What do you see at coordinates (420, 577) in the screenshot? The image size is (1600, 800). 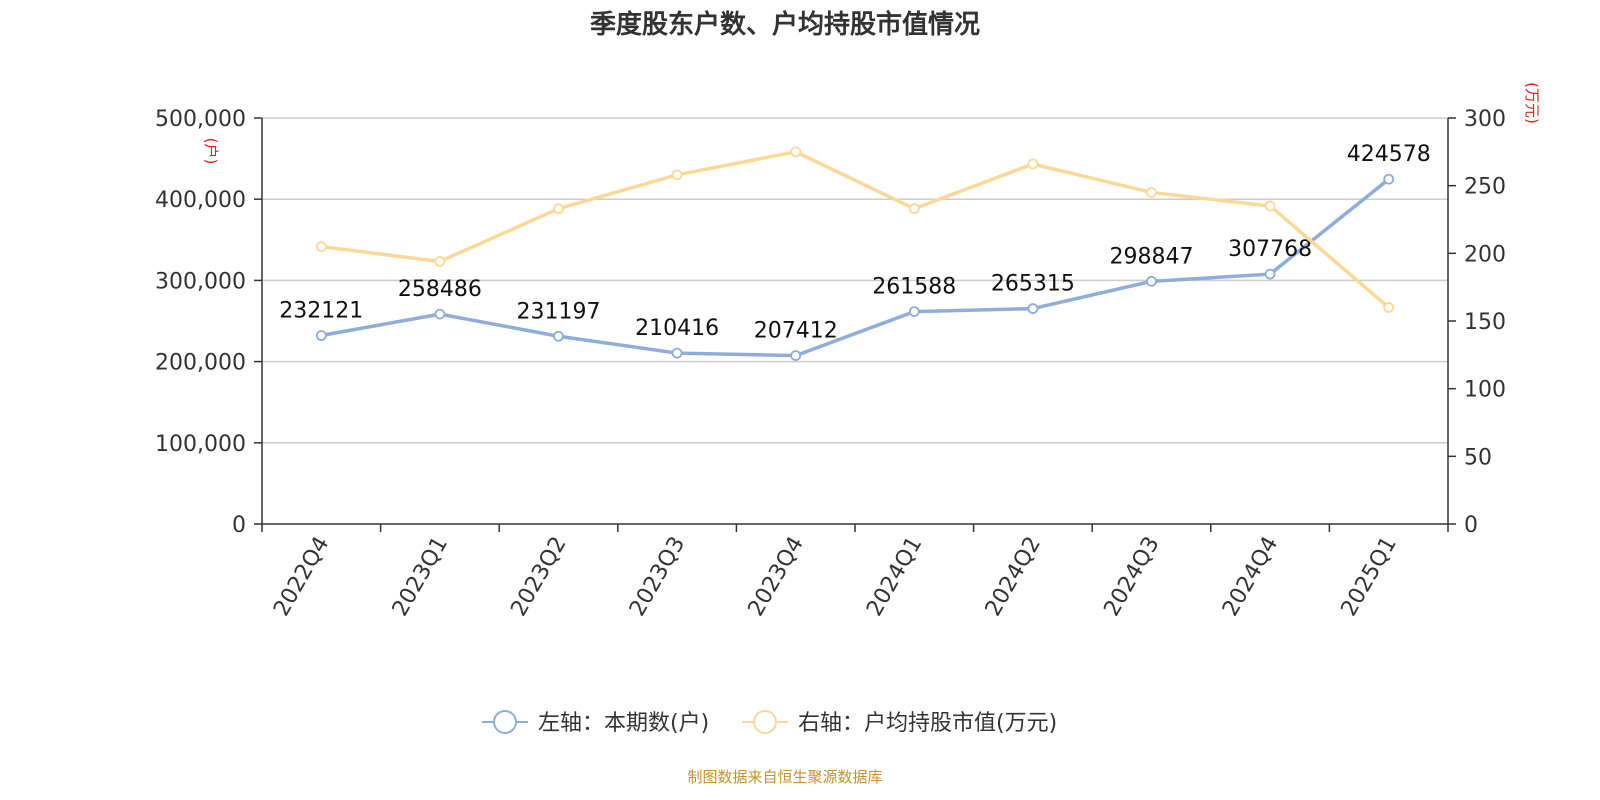 I see `x-tick-label: 2023Q1` at bounding box center [420, 577].